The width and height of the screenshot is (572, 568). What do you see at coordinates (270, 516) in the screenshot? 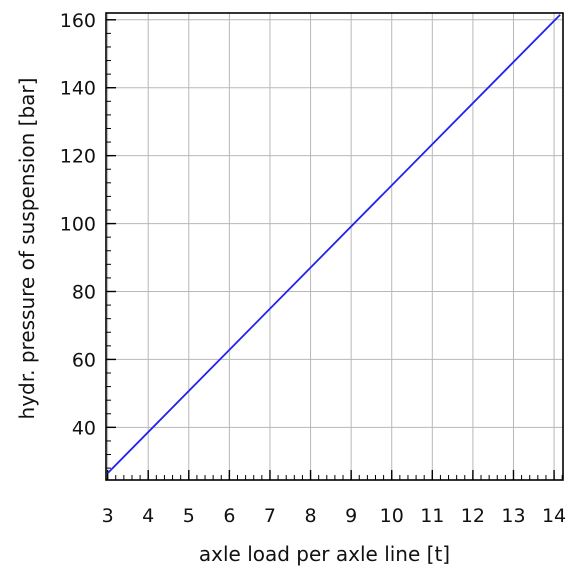
I see `x-tick-label: 7` at bounding box center [270, 516].